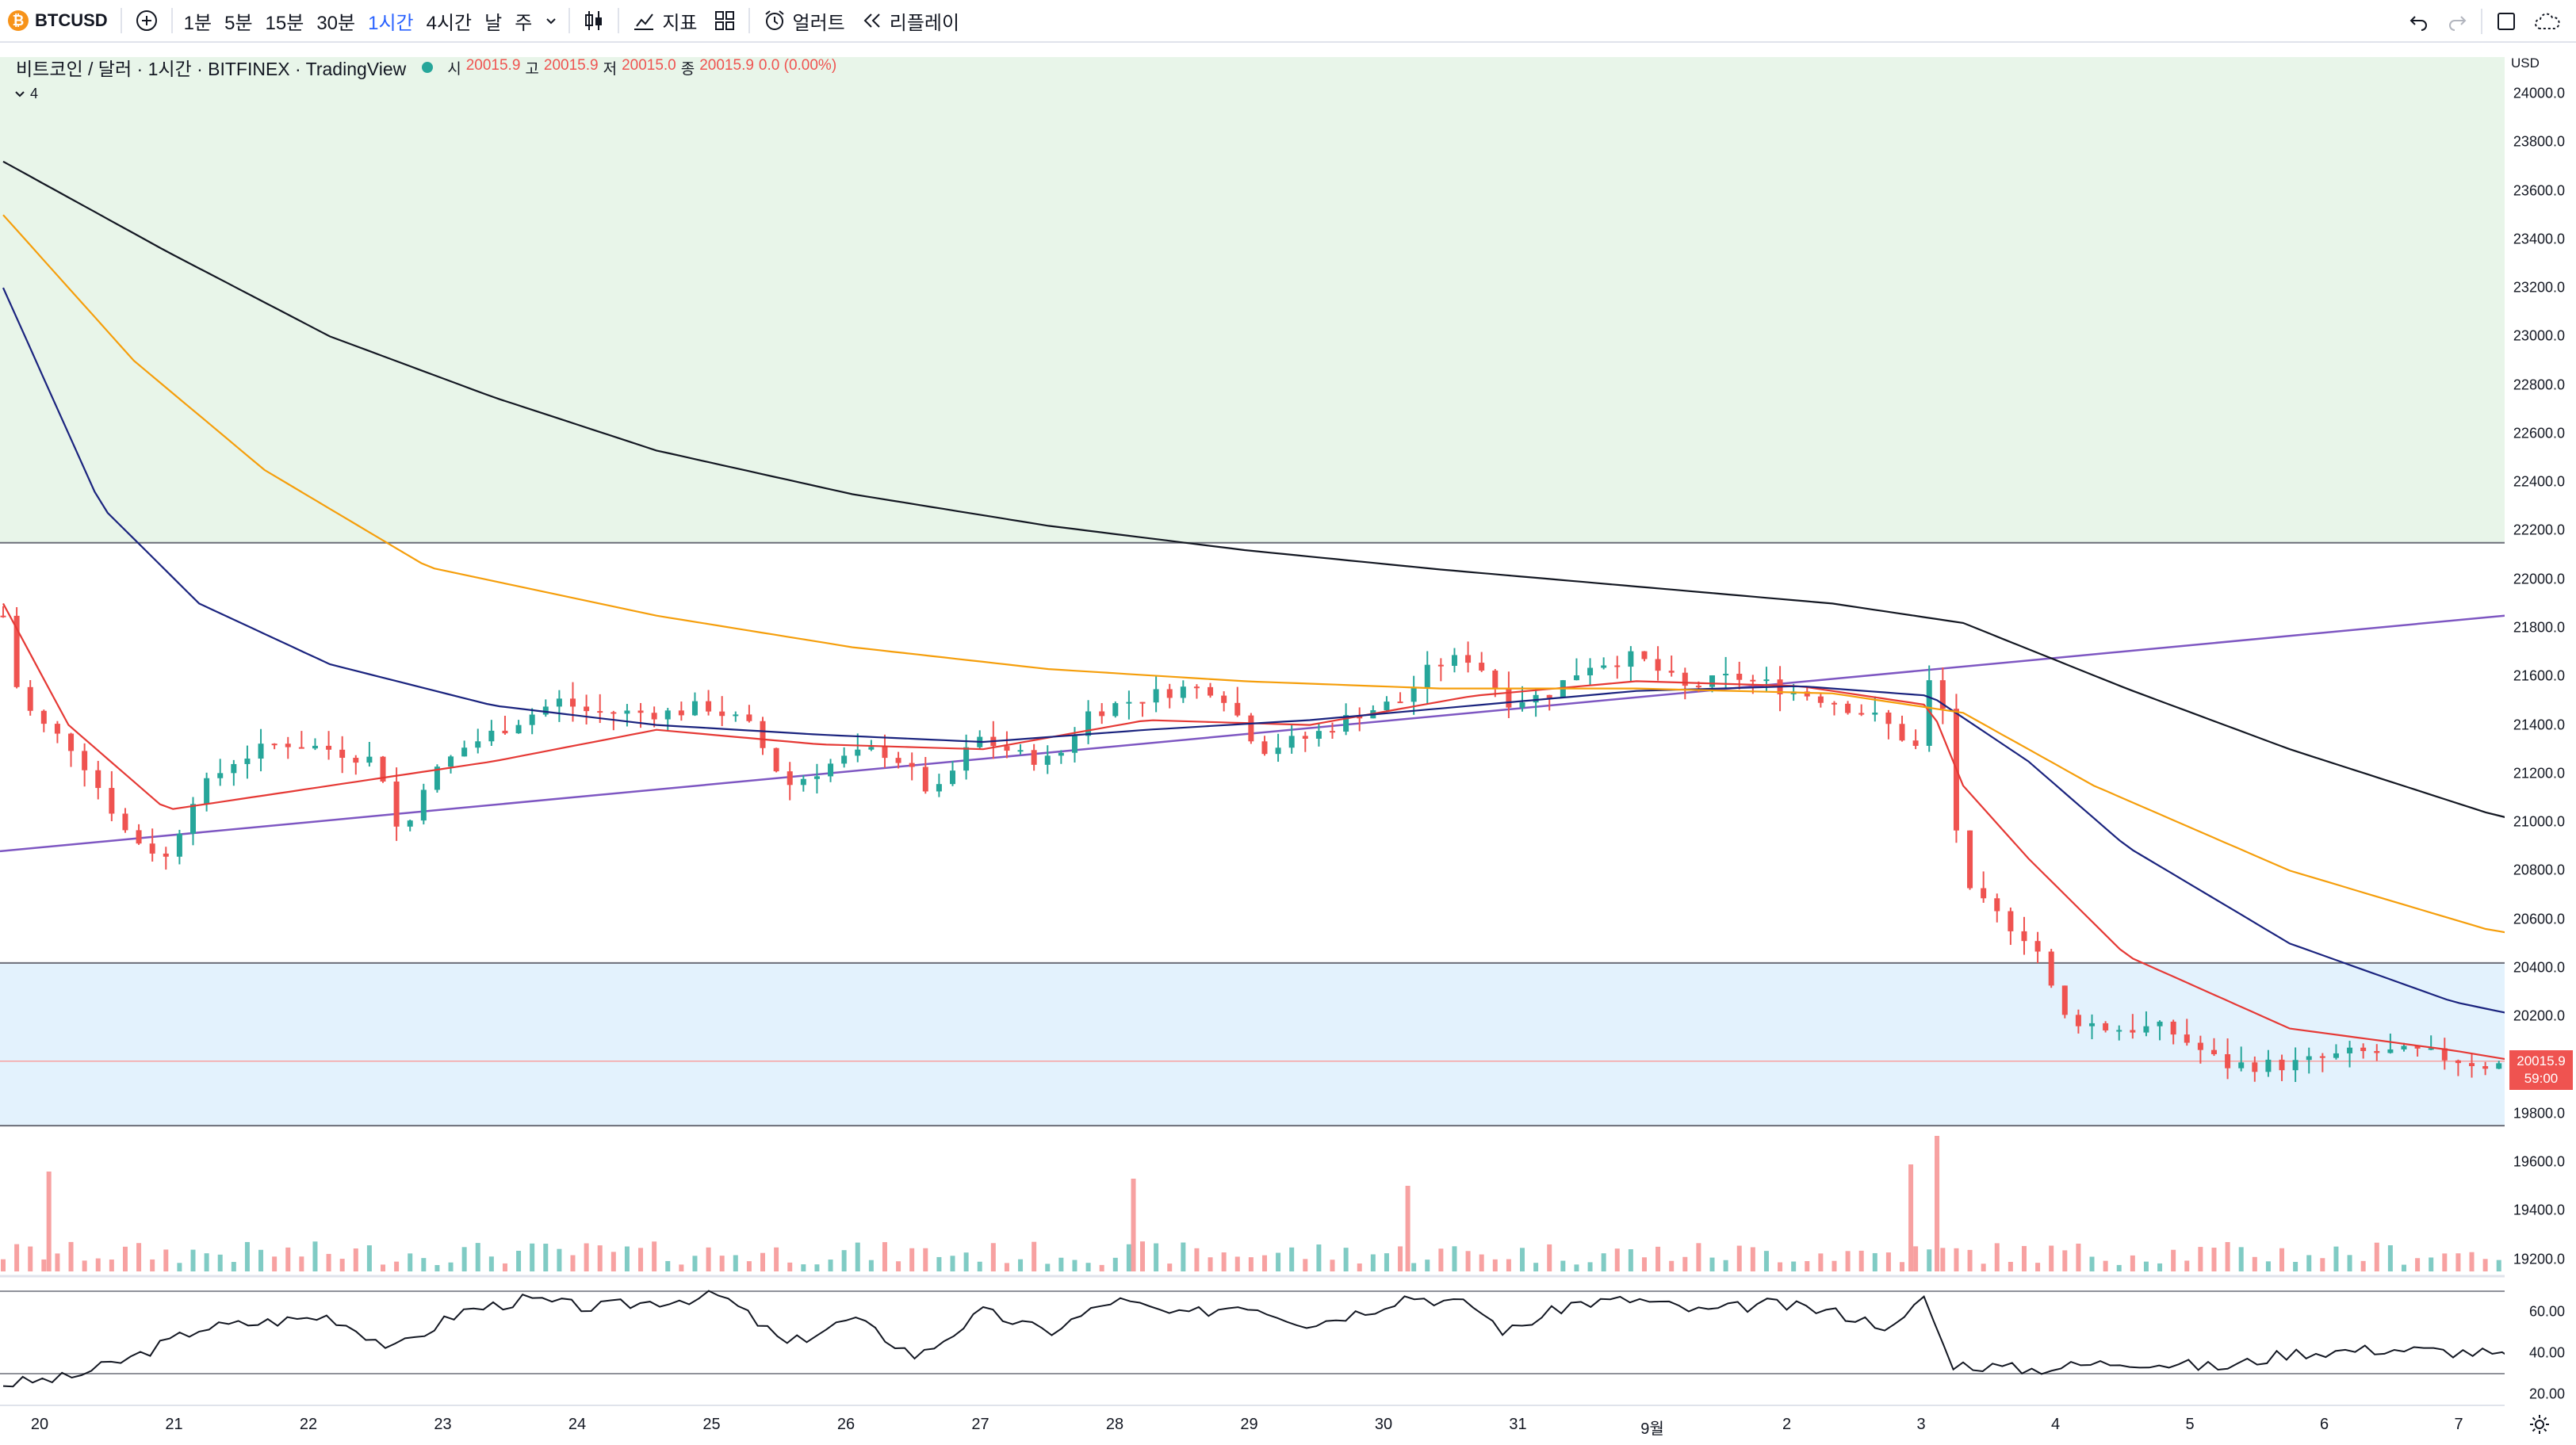  I want to click on tf-day: 날, so click(493, 23).